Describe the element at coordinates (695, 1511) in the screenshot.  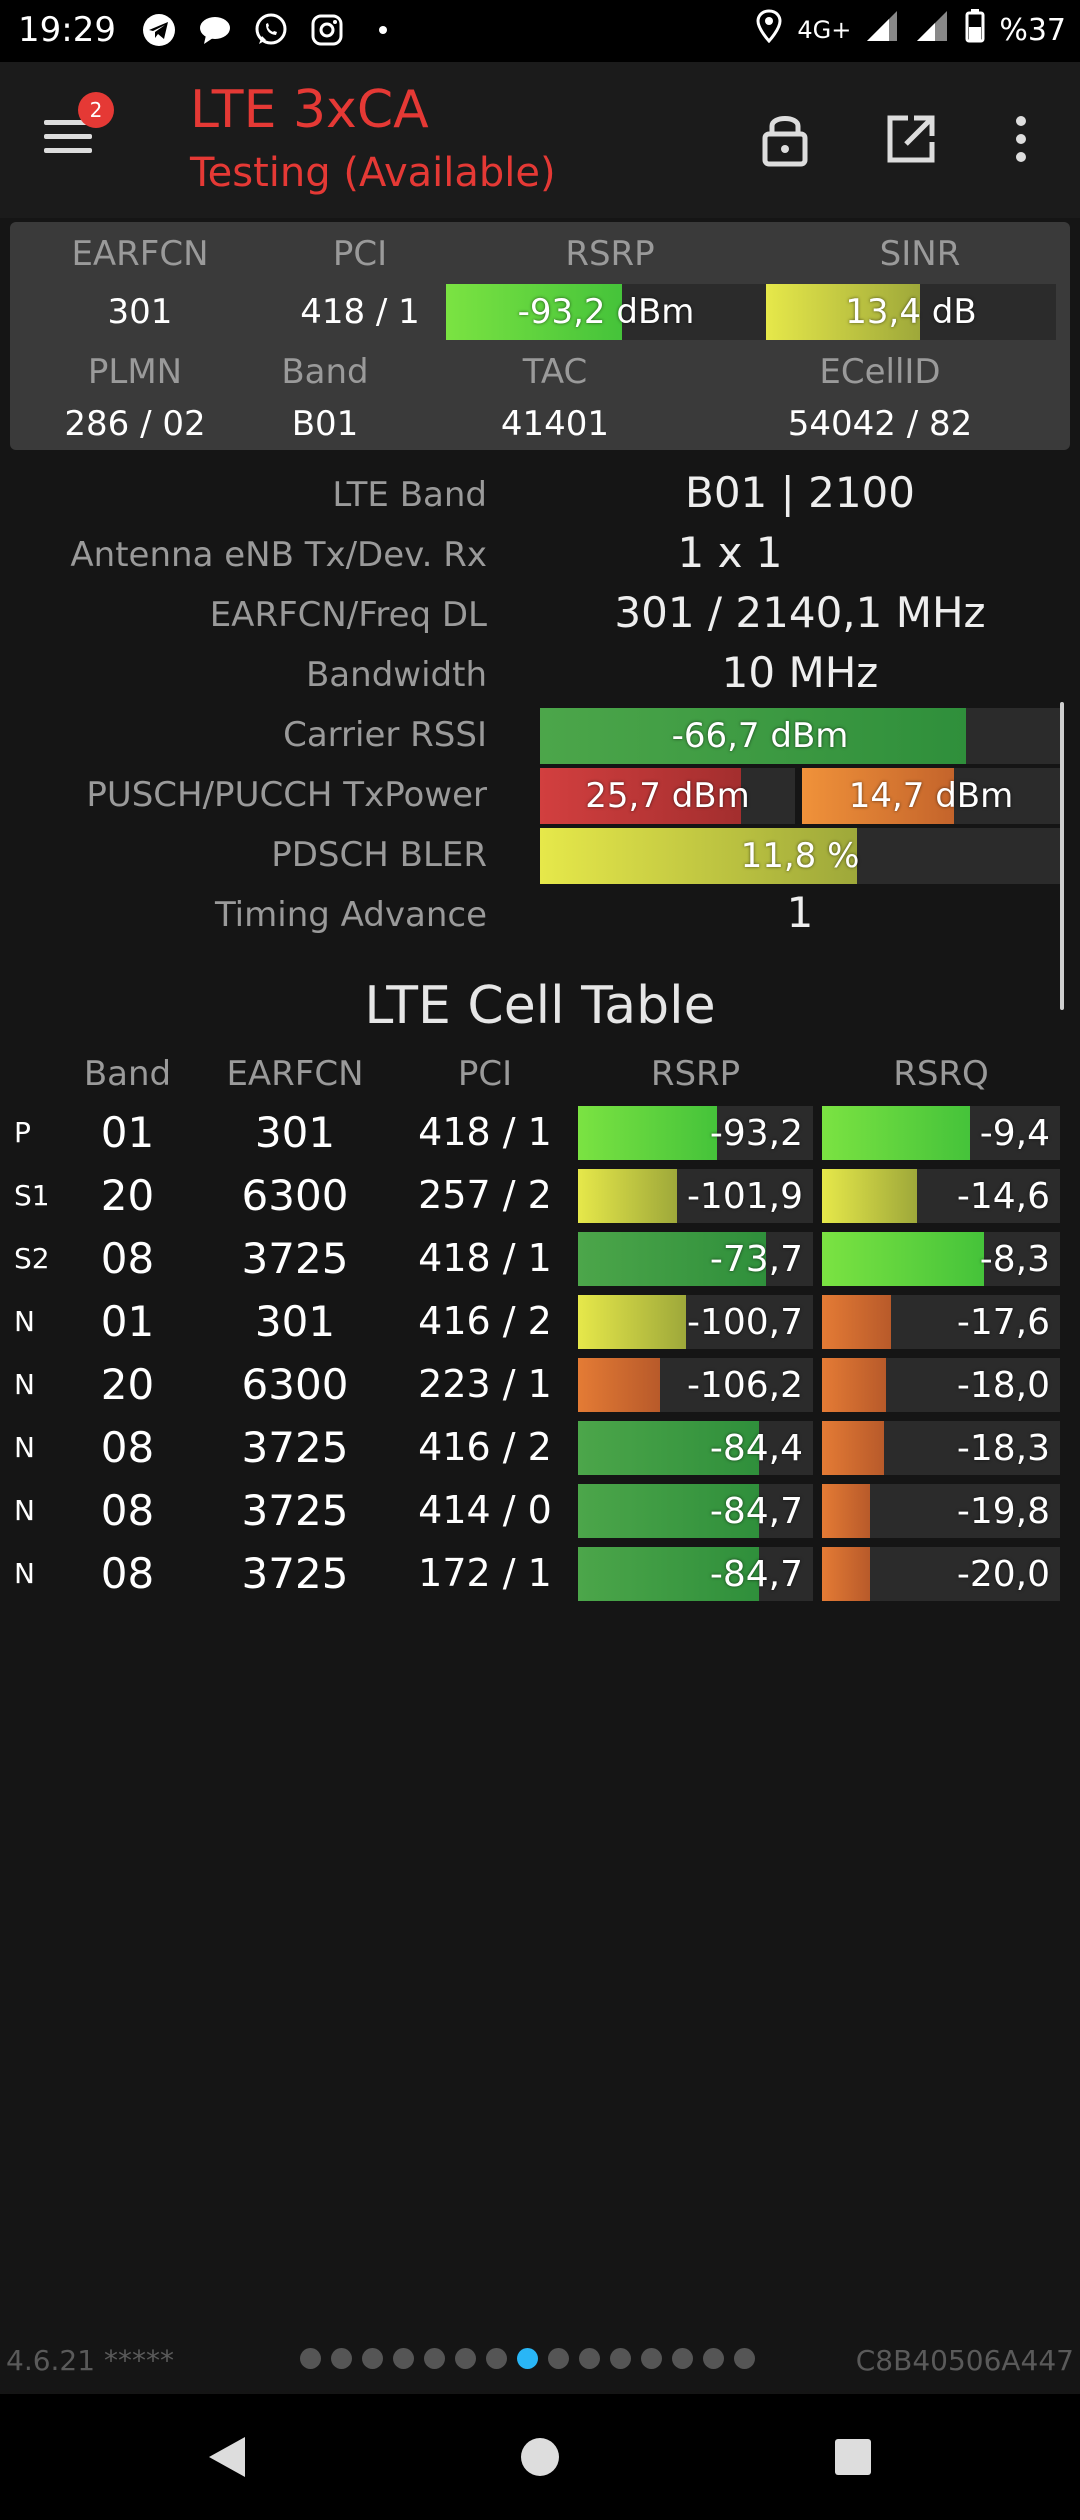
I see `cell-rsrp-meter: -84,7` at that location.